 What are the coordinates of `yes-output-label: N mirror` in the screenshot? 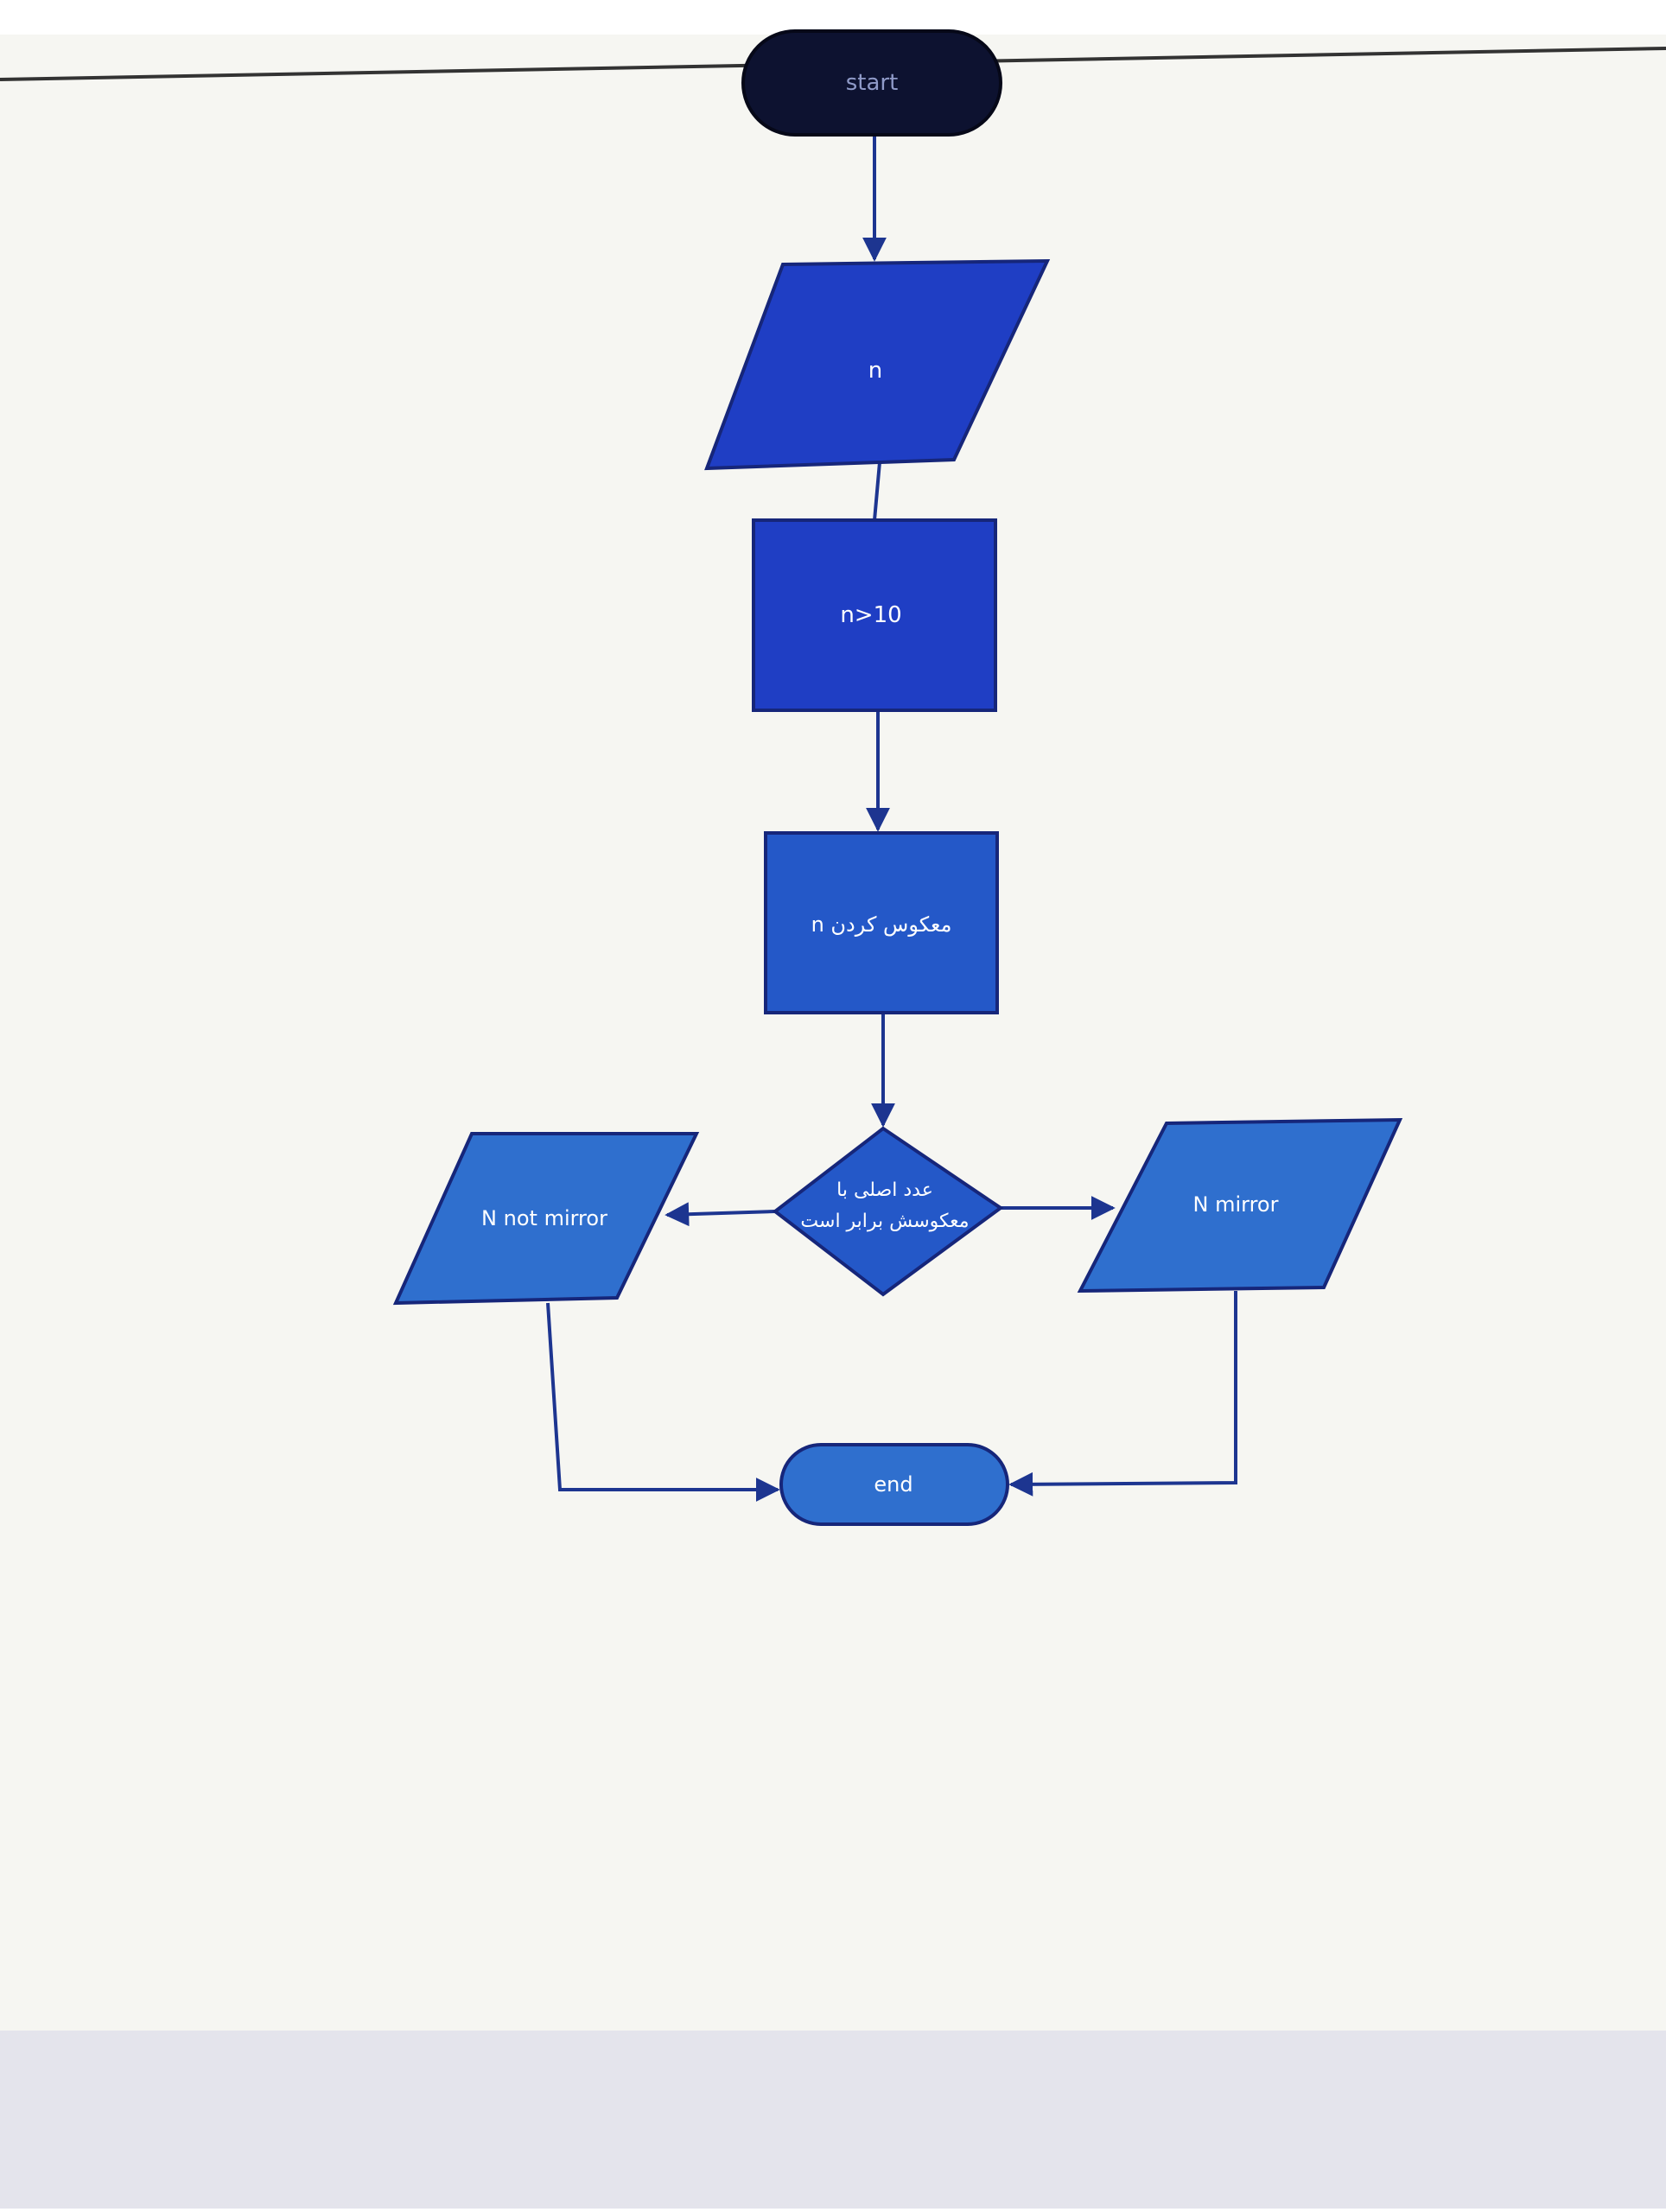 It's located at (1236, 1204).